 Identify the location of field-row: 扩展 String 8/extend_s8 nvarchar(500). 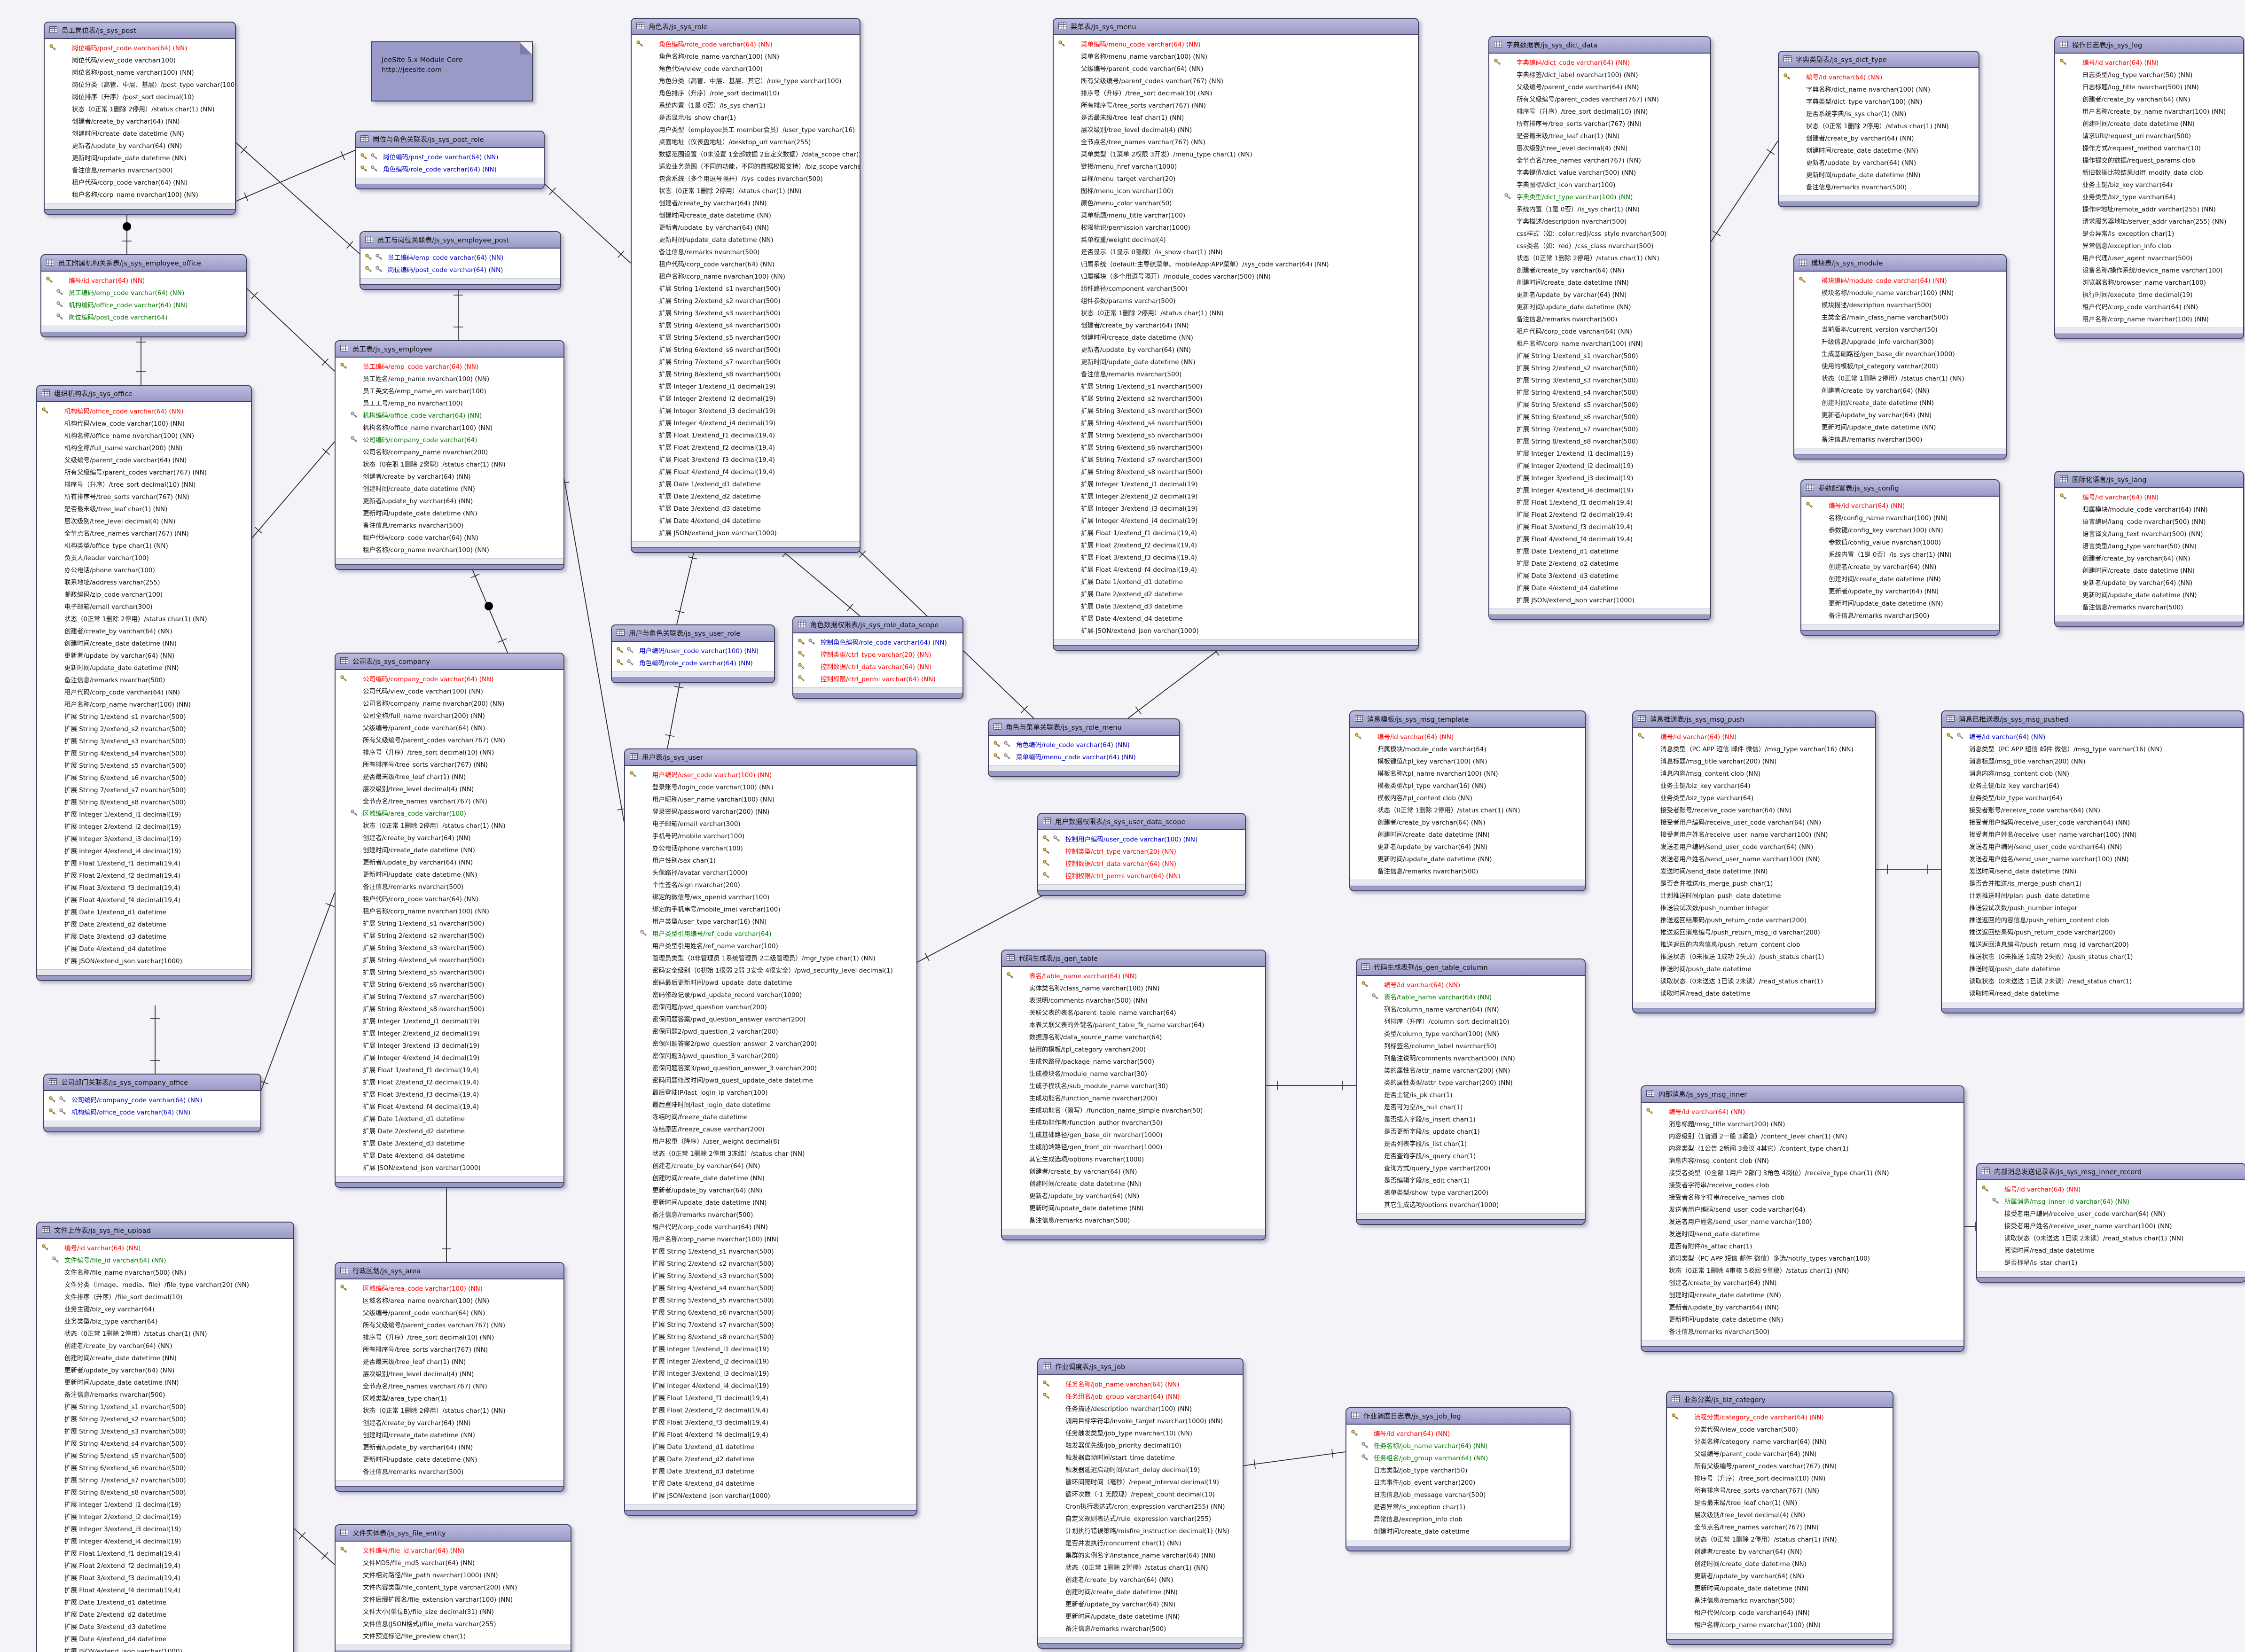
(1599, 441).